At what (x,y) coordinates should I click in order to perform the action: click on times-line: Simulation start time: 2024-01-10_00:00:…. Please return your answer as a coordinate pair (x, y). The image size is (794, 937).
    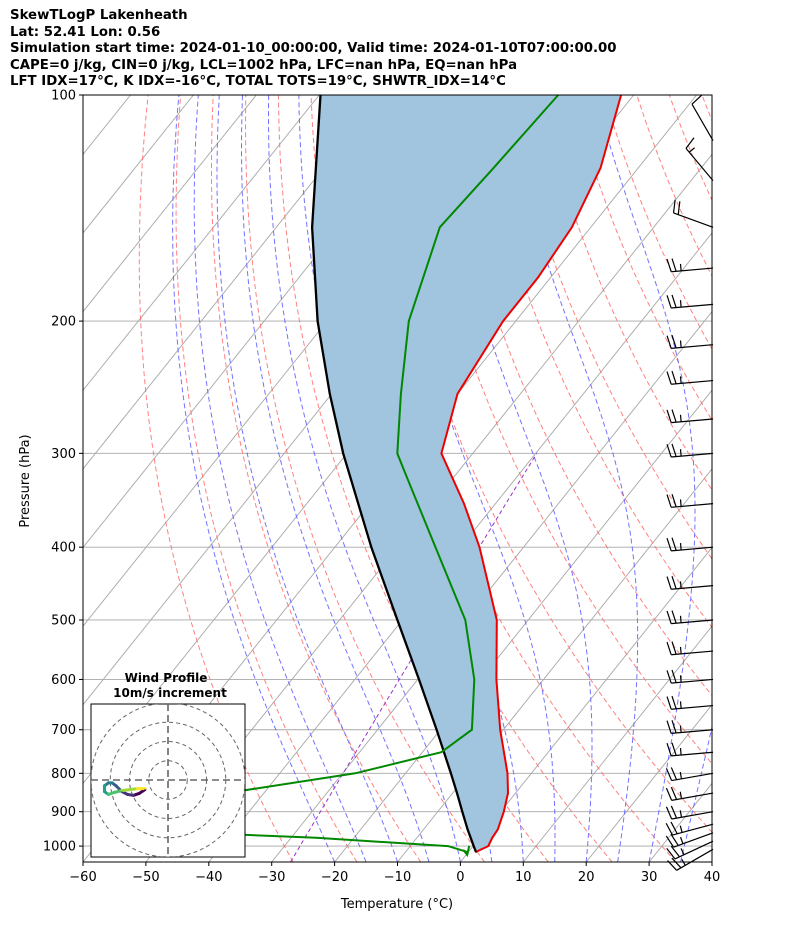
    Looking at the image, I should click on (313, 49).